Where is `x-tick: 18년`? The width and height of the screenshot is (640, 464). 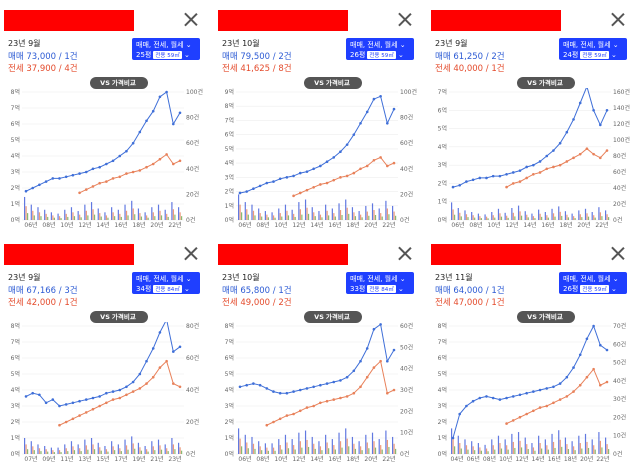
x-tick: 18년 is located at coordinates (138, 224).